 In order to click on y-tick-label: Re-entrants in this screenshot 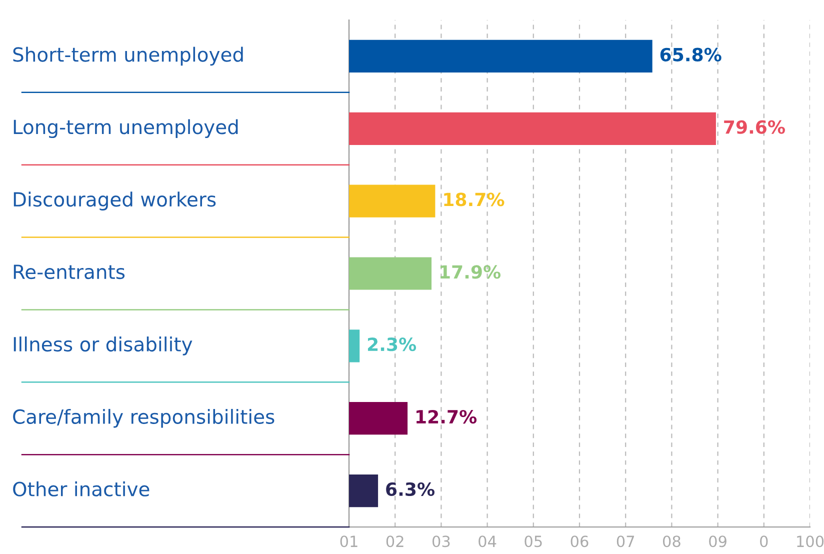, I will do `click(69, 272)`.